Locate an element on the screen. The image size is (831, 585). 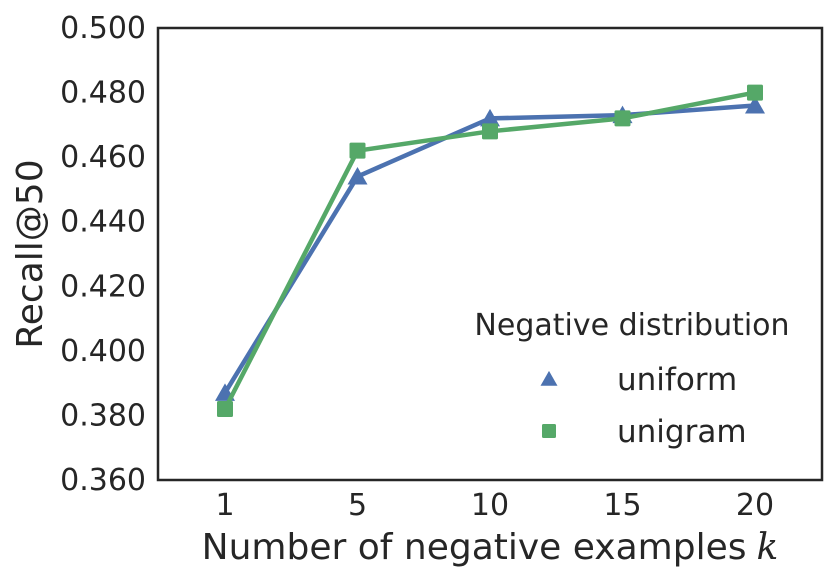
x-tick-label: 20 is located at coordinates (755, 505).